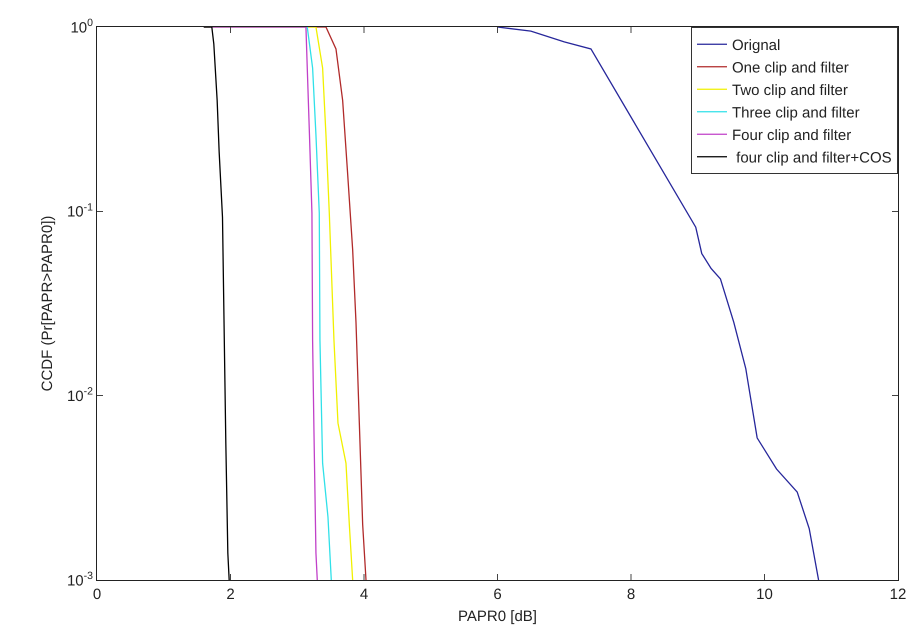  Describe the element at coordinates (764, 594) in the screenshot. I see `x-tick-label: 10` at that location.